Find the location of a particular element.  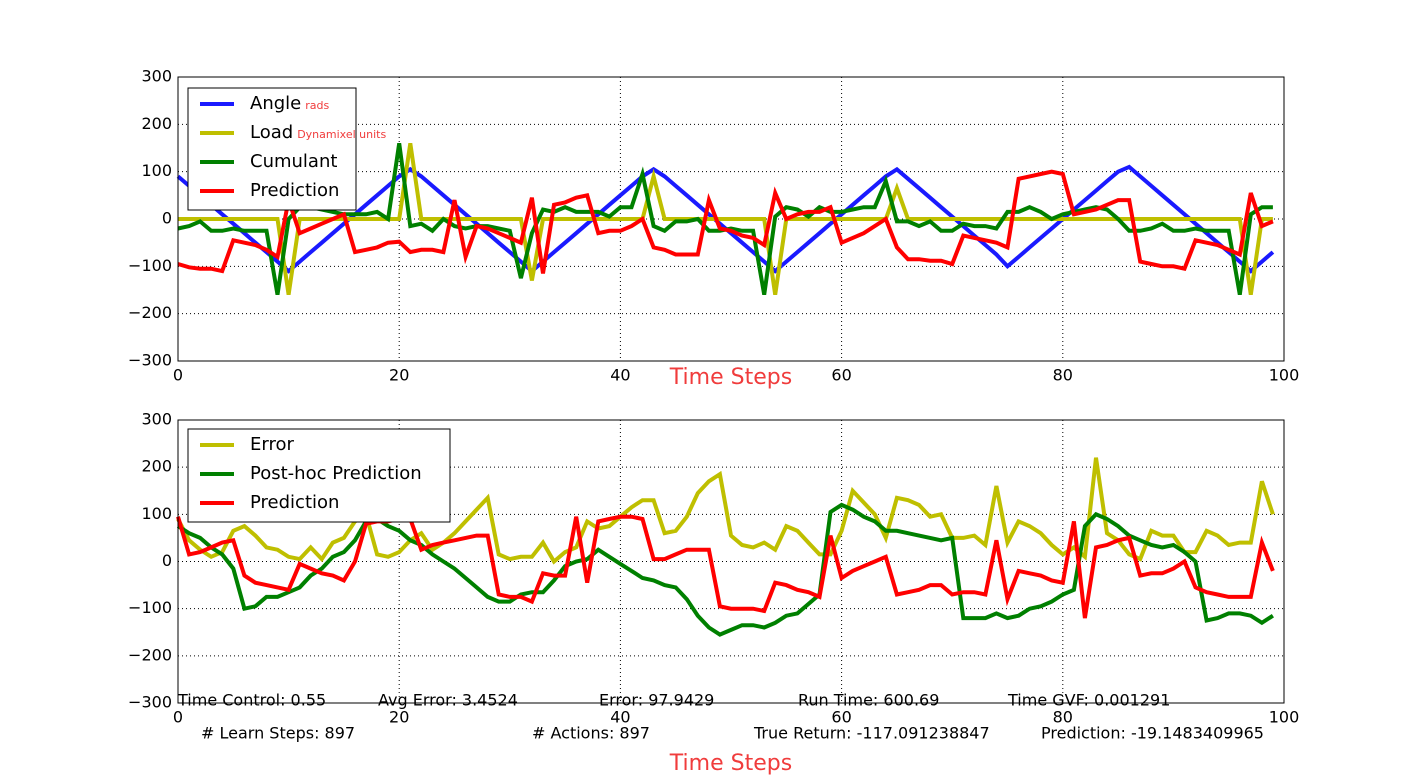

legend-unit: Dynamixel units is located at coordinates (341, 134).